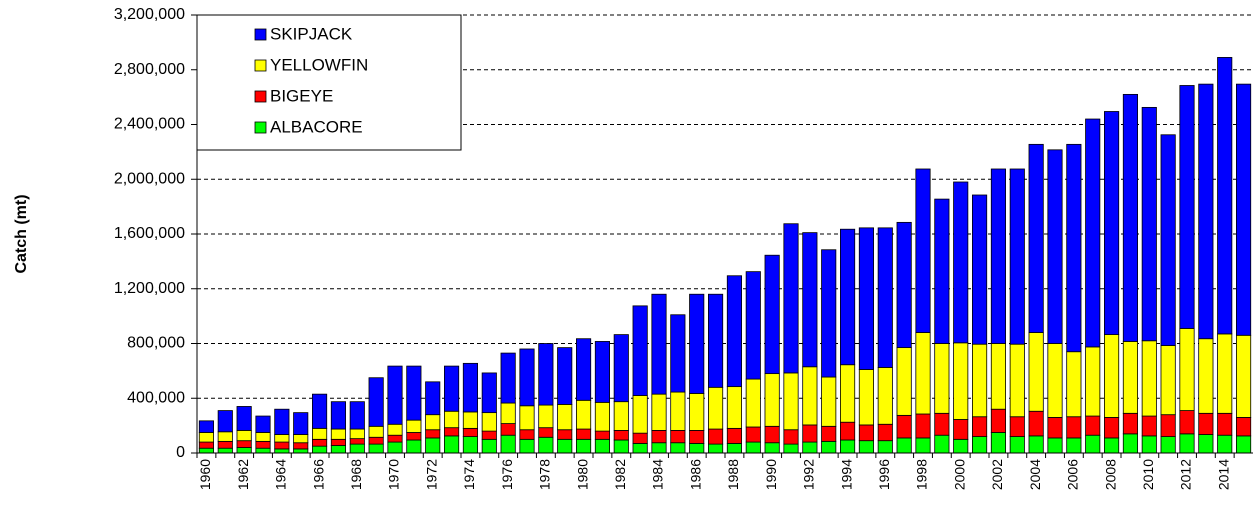 The height and width of the screenshot is (518, 1259). I want to click on y-tick-label: 400,000, so click(156, 397).